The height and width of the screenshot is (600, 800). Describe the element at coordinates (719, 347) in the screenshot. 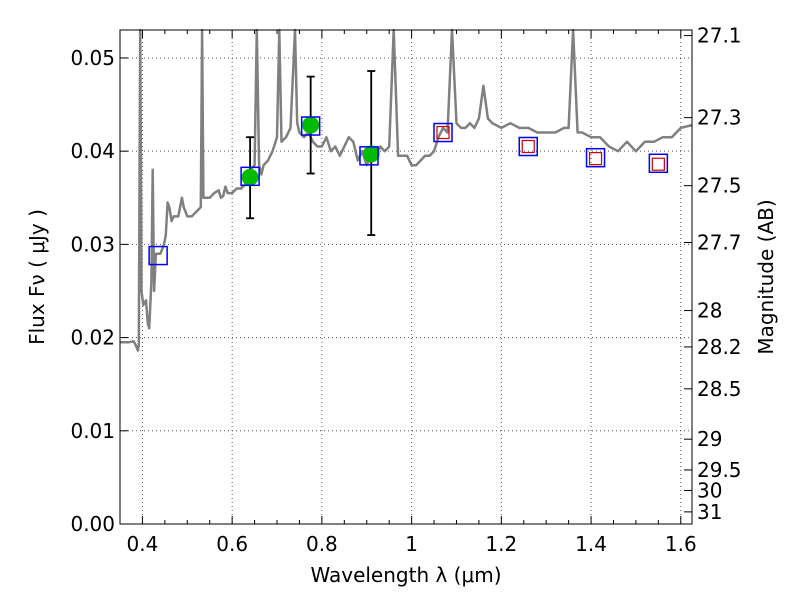

I see `right-tick-label: 28.2` at that location.